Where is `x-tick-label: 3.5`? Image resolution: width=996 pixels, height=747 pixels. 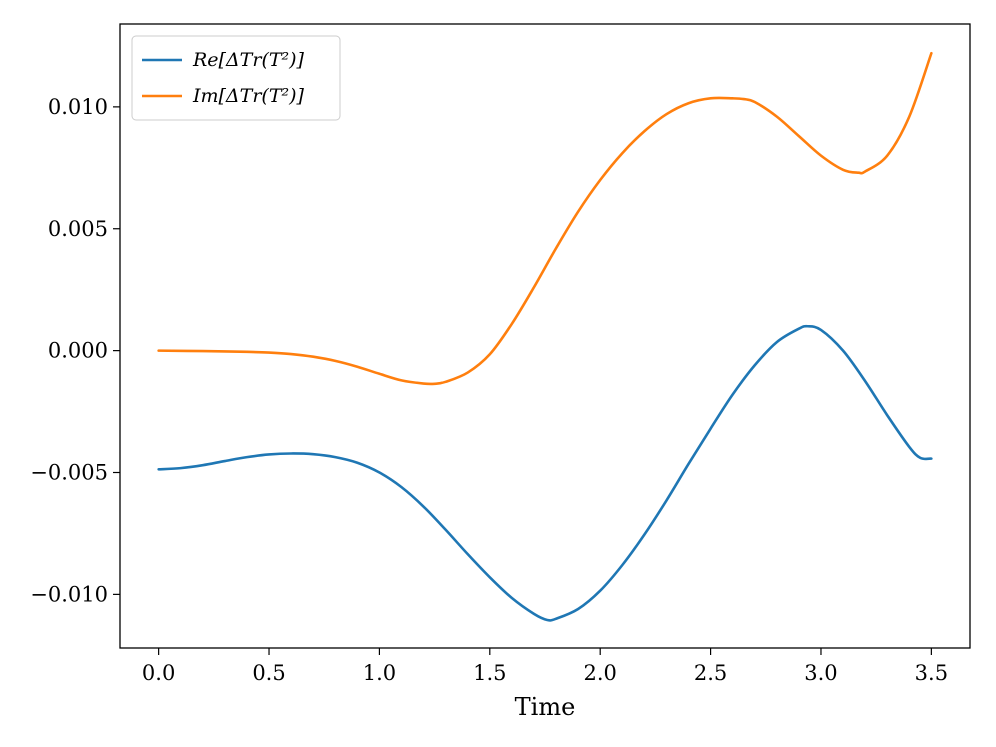
x-tick-label: 3.5 is located at coordinates (931, 673).